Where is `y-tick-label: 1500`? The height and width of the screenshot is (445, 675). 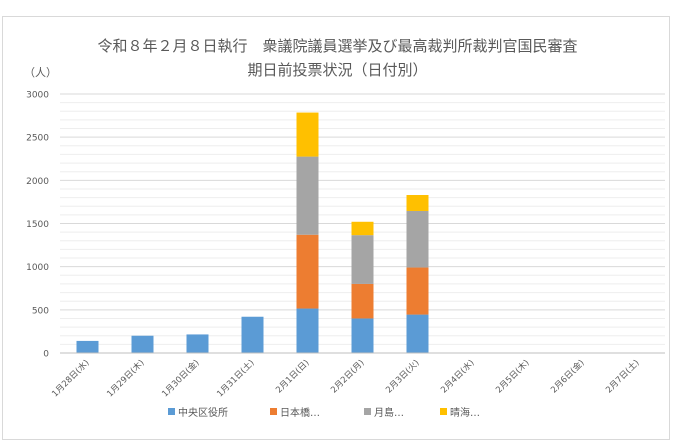
y-tick-label: 1500 is located at coordinates (37, 225).